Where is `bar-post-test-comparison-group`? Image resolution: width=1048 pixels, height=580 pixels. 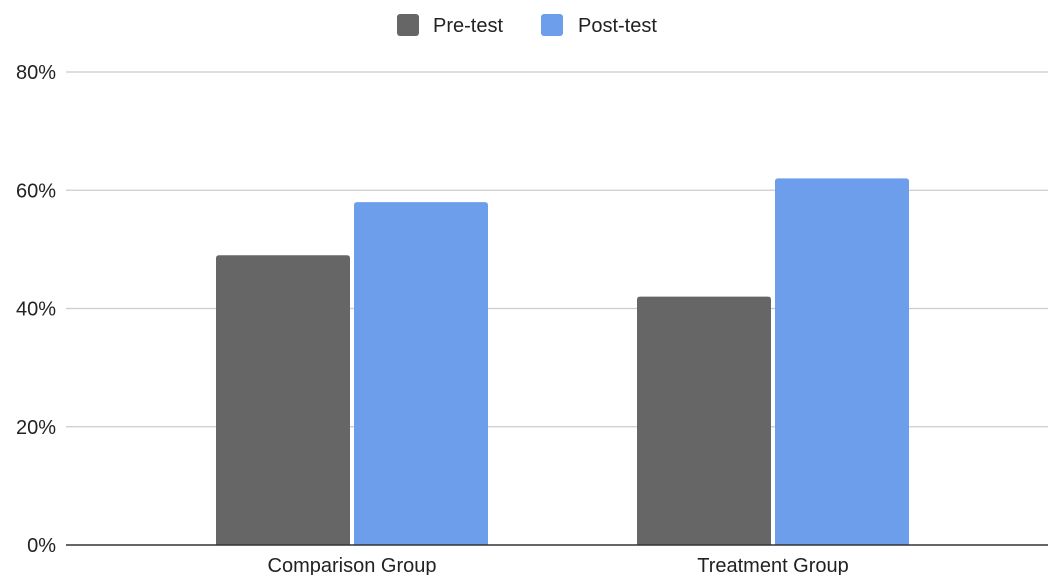 bar-post-test-comparison-group is located at coordinates (421, 373).